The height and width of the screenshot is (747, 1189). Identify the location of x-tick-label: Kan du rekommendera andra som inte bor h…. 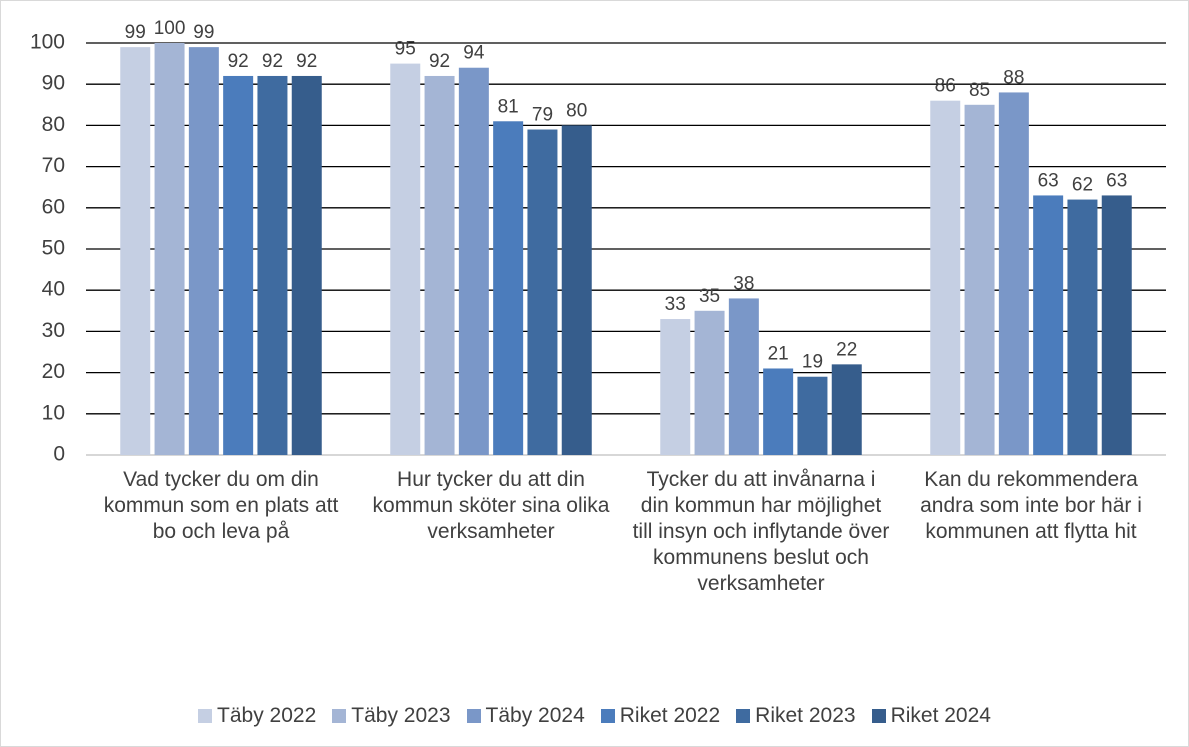
(1031, 505).